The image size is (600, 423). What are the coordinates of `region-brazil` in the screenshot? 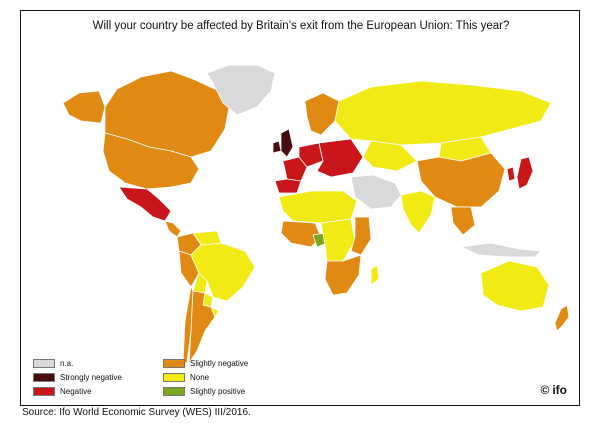 It's located at (223, 272).